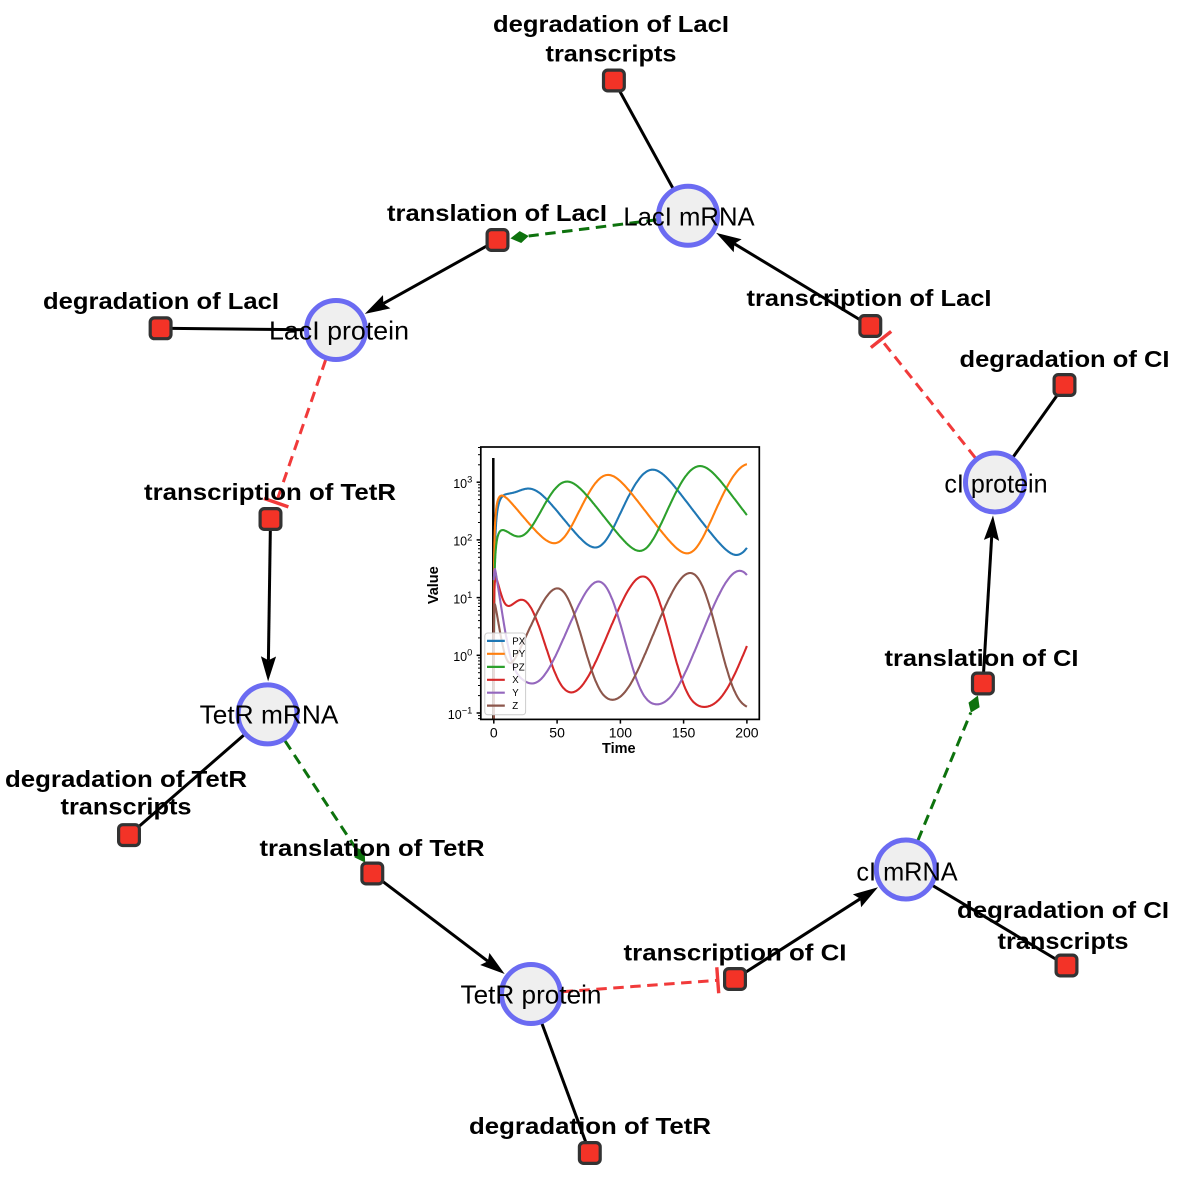 This screenshot has height=1200, width=1189. I want to click on svg-text: 200, so click(747, 733).